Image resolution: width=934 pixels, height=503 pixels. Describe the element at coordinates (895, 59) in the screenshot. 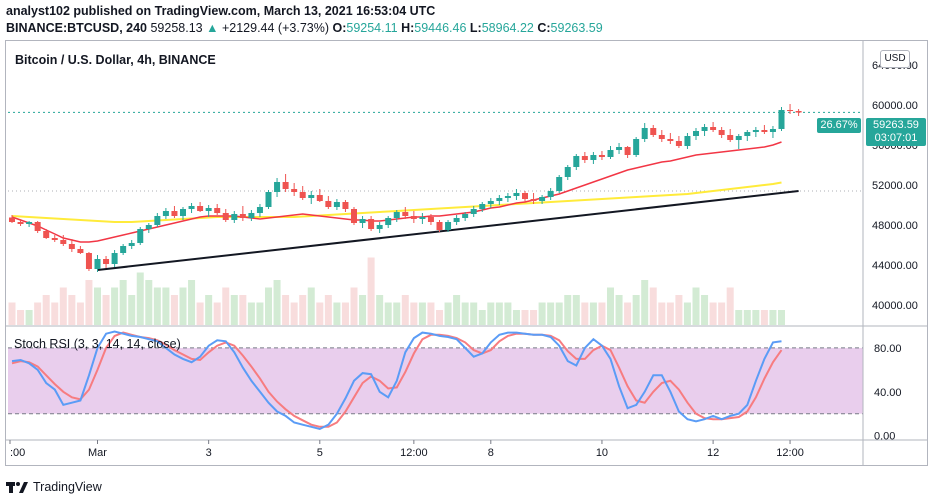

I see `currency-button: USD` at that location.